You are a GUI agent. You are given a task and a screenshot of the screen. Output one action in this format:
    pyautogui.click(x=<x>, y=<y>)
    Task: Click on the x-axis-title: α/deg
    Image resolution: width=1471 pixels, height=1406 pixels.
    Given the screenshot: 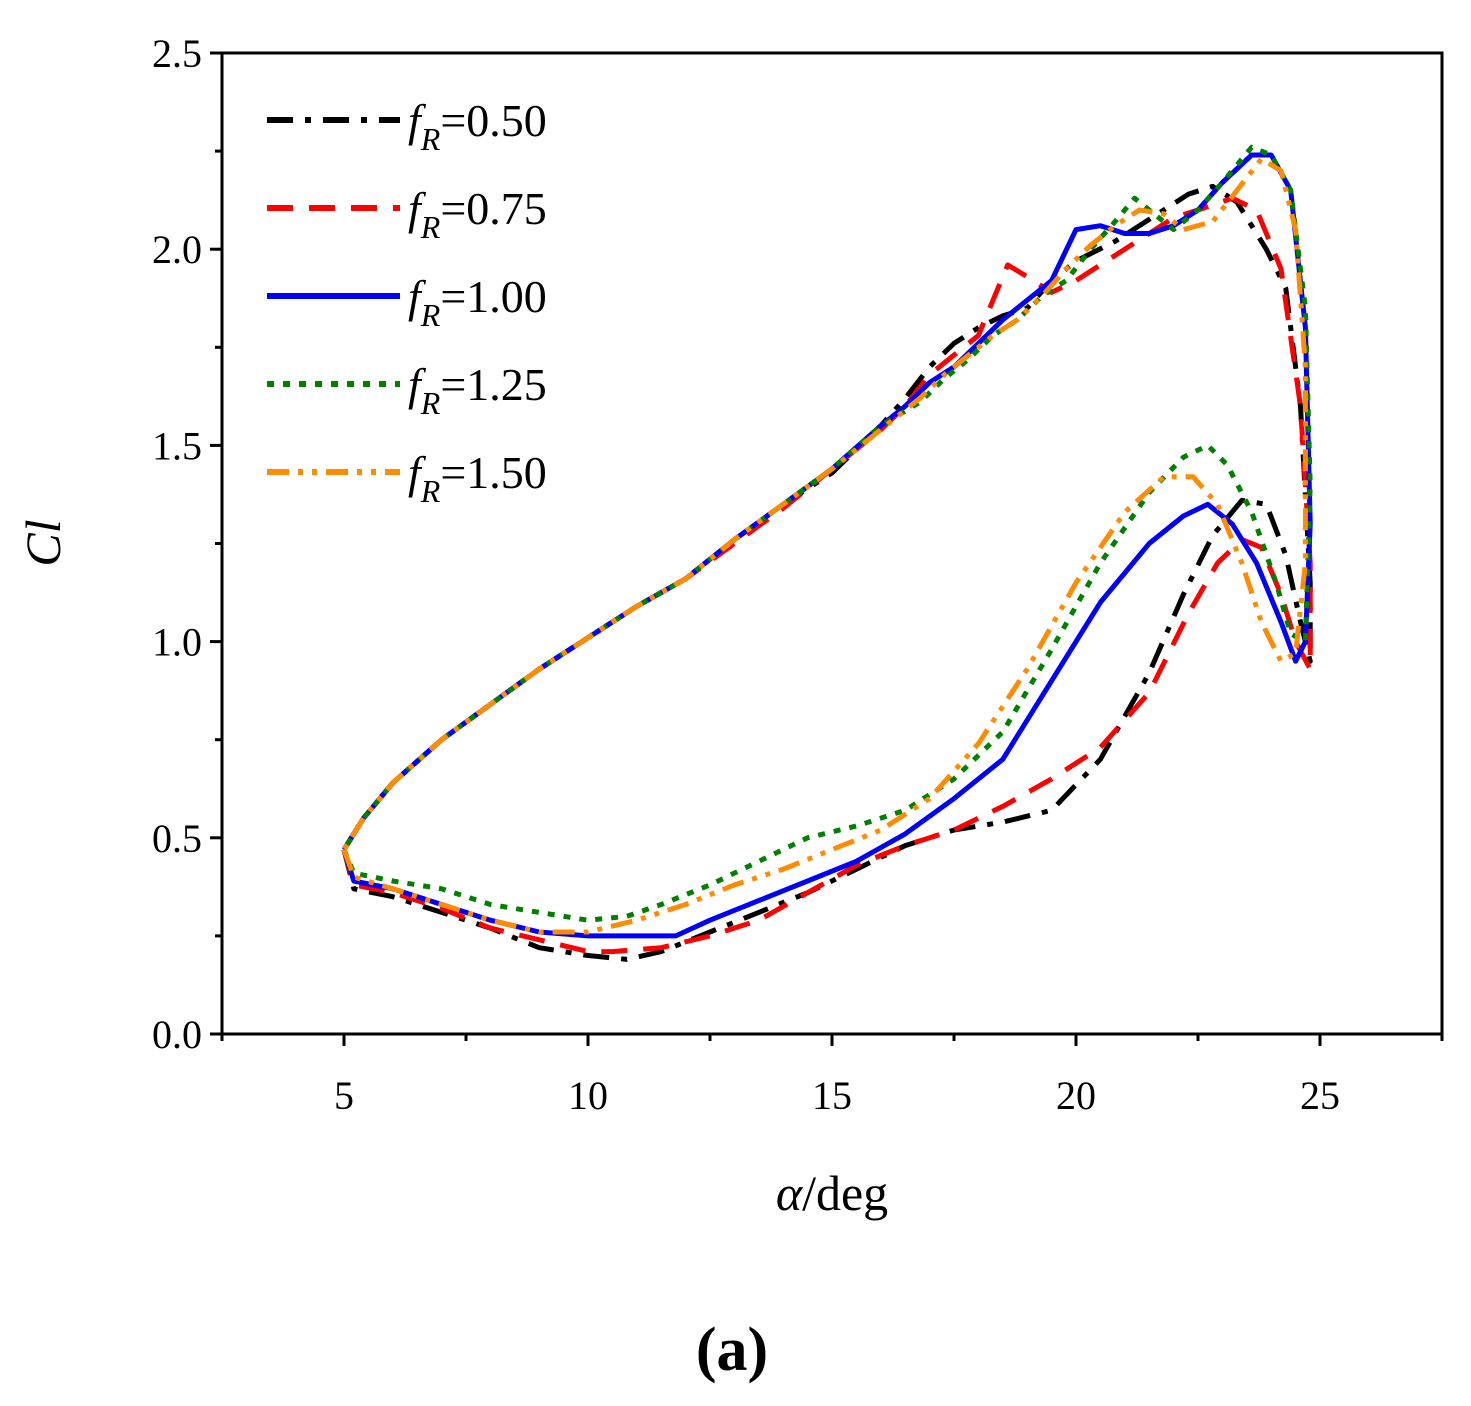 What is the action you would take?
    pyautogui.click(x=832, y=1193)
    